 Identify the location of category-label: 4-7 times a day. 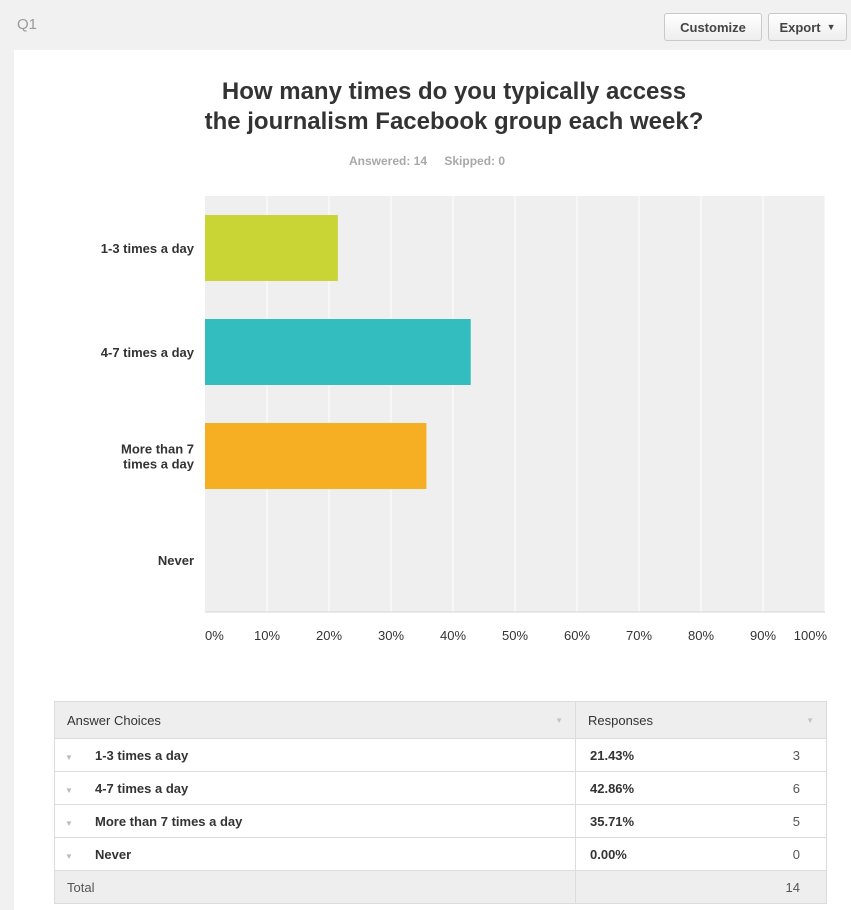
(148, 352).